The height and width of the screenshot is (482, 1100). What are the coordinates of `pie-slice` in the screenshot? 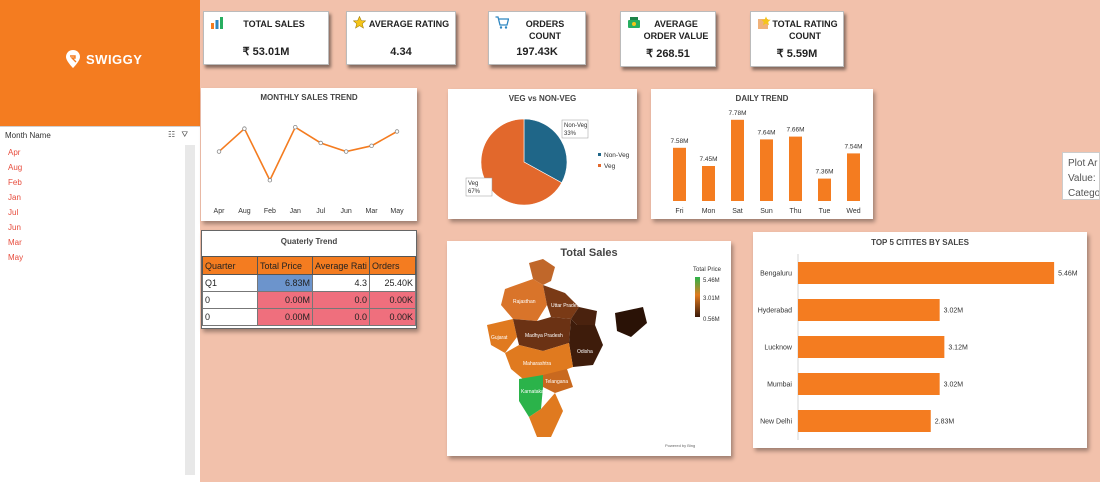 It's located at (545, 151).